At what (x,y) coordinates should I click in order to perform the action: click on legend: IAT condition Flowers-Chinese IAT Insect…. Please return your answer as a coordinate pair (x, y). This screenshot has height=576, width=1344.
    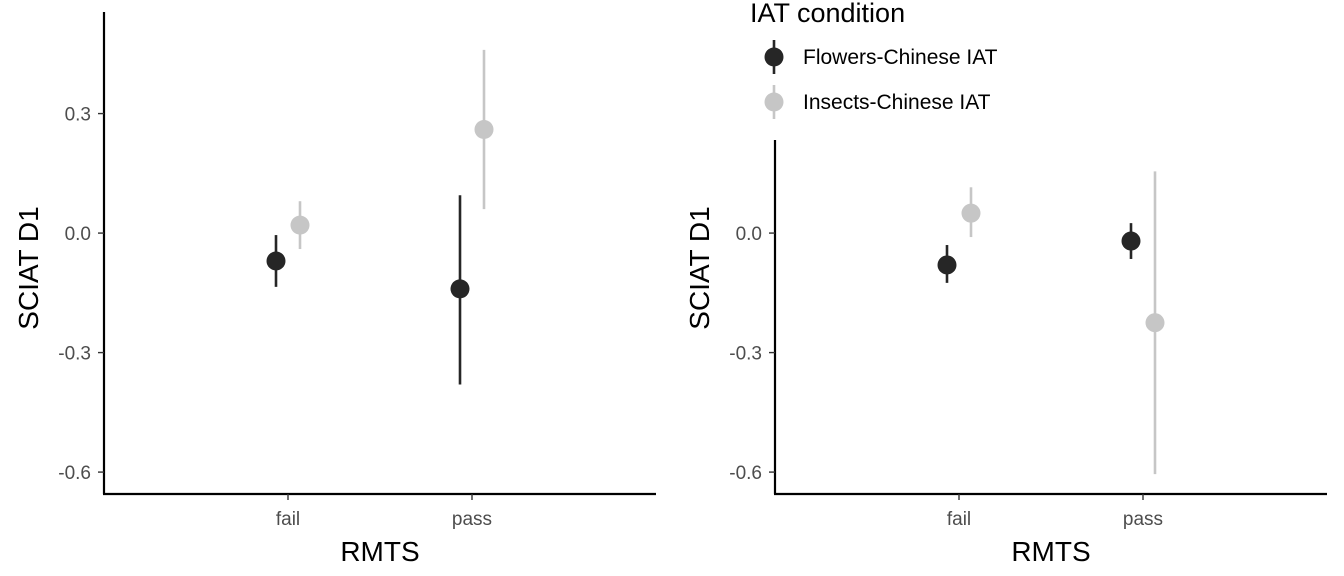
    Looking at the image, I should click on (883, 70).